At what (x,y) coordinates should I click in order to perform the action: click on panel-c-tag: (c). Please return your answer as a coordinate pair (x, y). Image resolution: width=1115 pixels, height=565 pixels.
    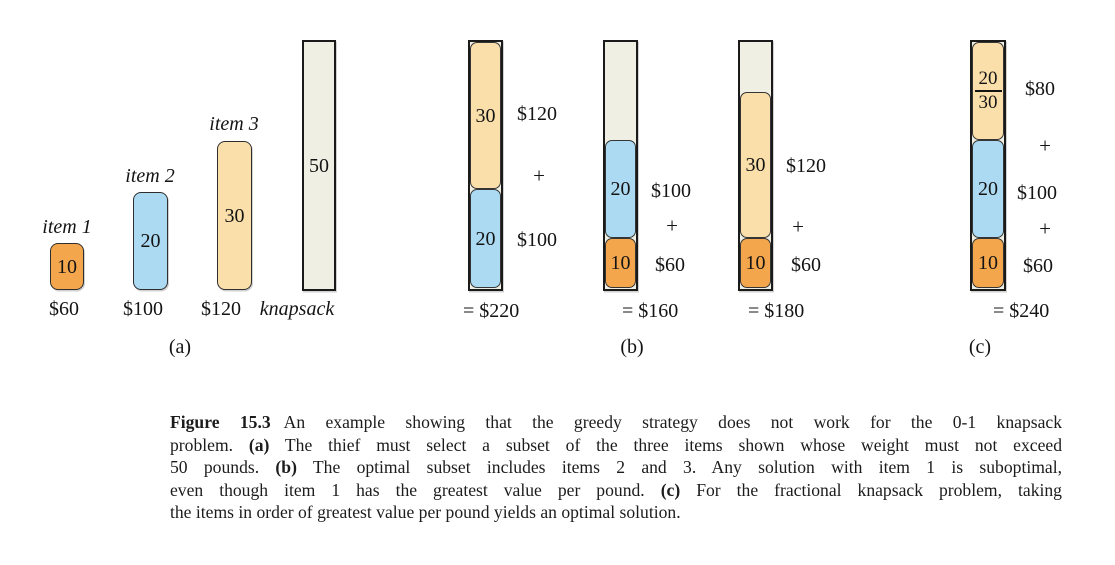
    Looking at the image, I should click on (980, 347).